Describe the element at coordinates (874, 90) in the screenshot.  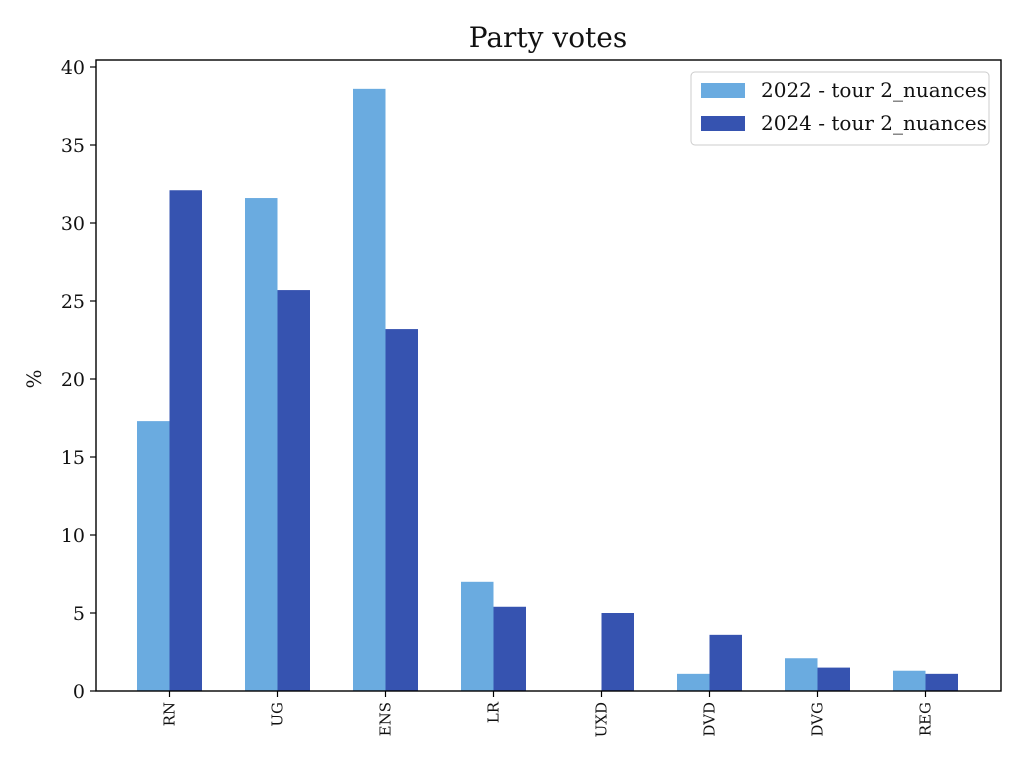
I see `legend-label-series-1: 2022 - tour 2_nuances` at that location.